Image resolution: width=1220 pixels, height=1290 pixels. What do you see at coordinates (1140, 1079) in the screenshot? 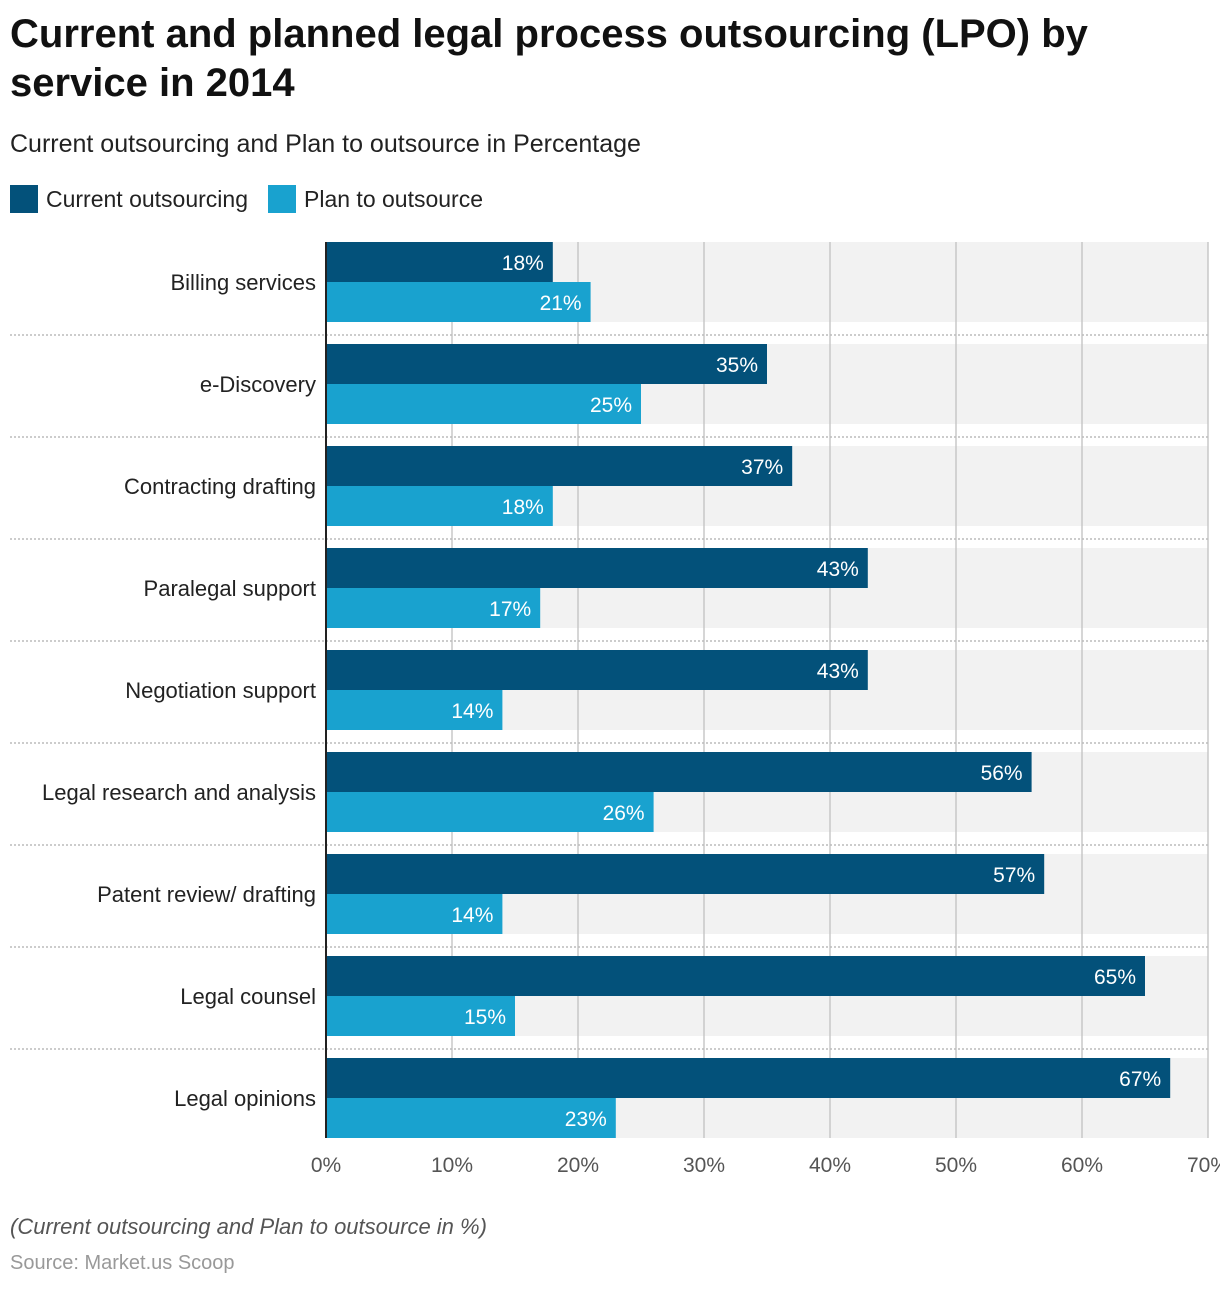
I see `data-label: 67%` at bounding box center [1140, 1079].